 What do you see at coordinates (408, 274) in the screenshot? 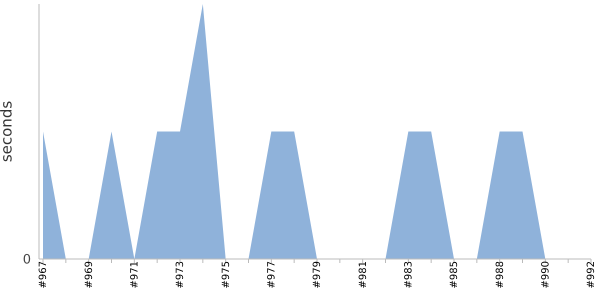
I see `x-tick-label: #983` at bounding box center [408, 274].